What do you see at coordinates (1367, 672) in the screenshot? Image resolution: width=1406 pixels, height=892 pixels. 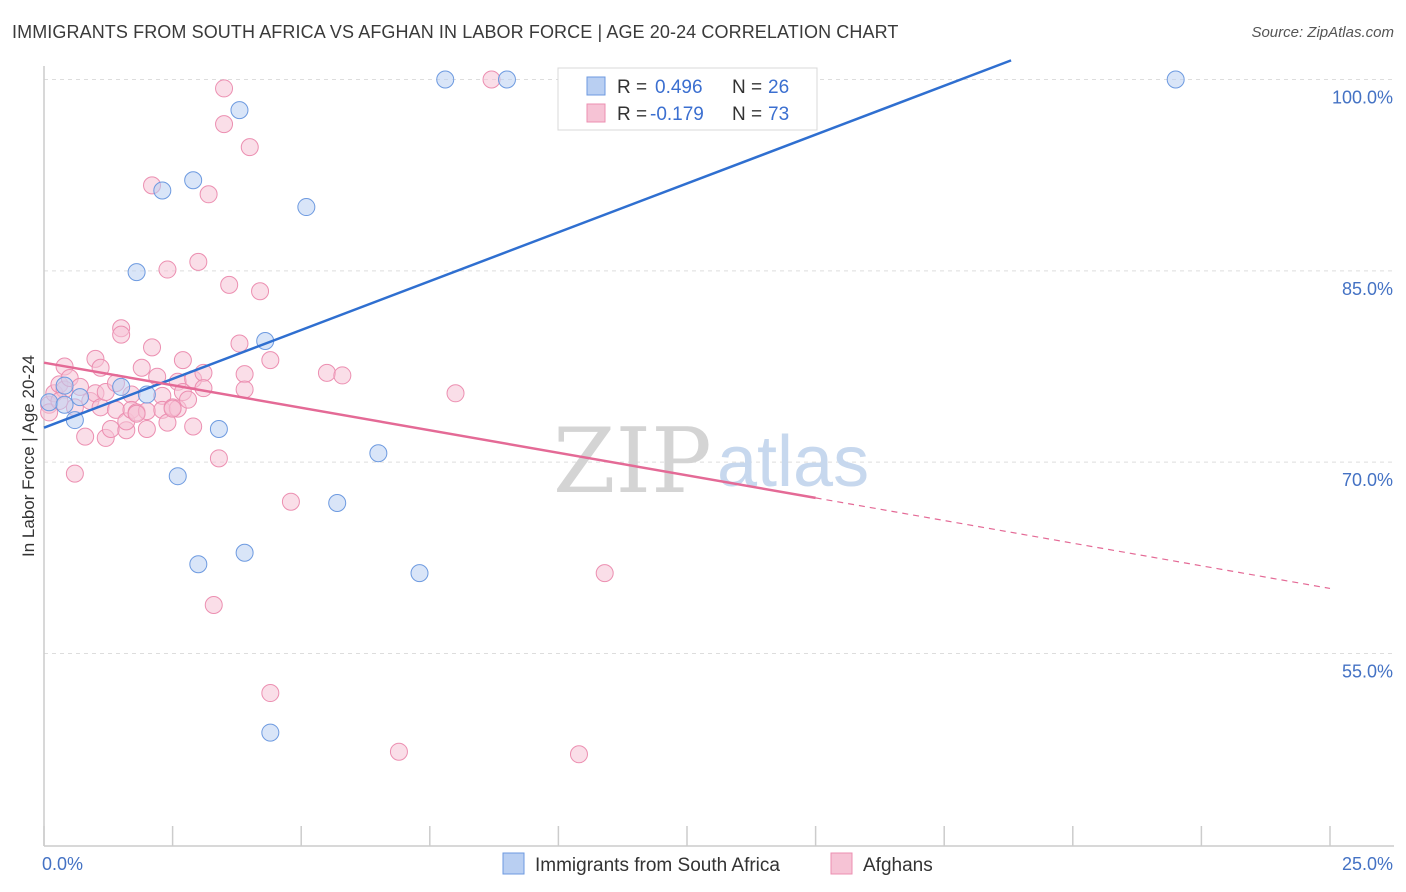 I see `y-tick-label-3: 55.0%` at bounding box center [1367, 672].